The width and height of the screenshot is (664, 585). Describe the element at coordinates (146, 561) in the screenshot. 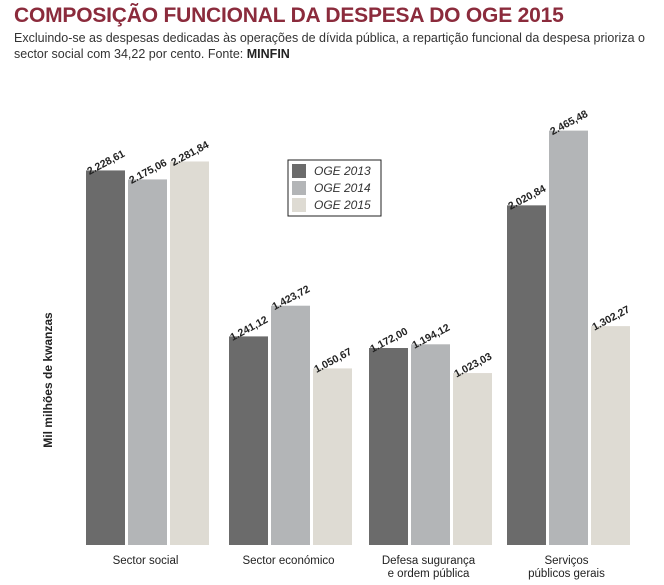

I see `category-label: Sector social` at that location.